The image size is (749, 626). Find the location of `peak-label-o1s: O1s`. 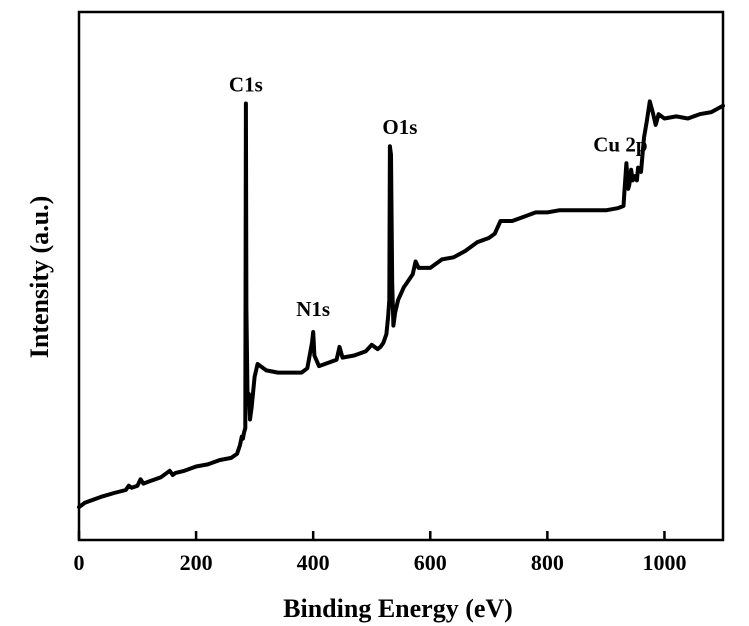

peak-label-o1s: O1s is located at coordinates (399, 127).